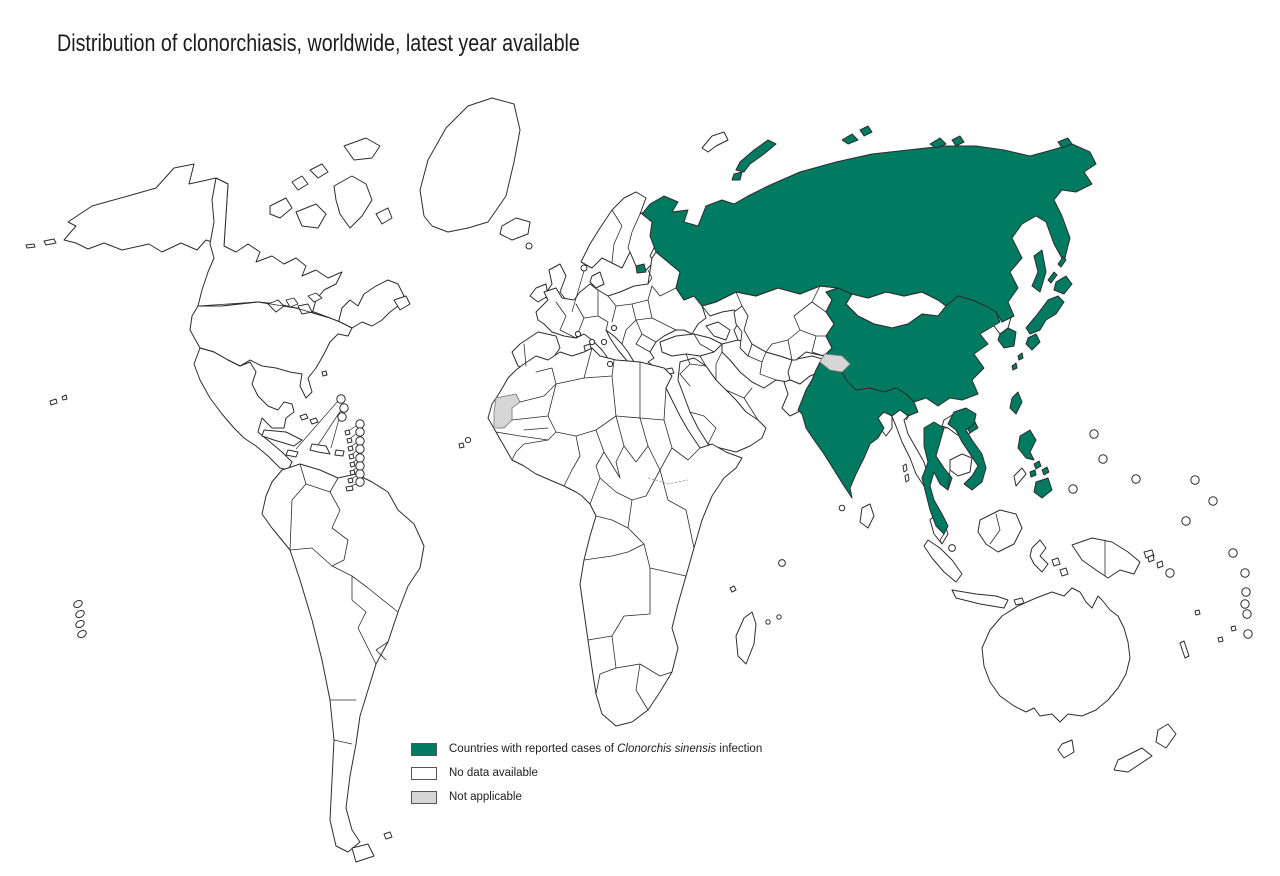 The height and width of the screenshot is (876, 1280). What do you see at coordinates (424, 773) in the screenshot?
I see `legend-swatch-no-data` at bounding box center [424, 773].